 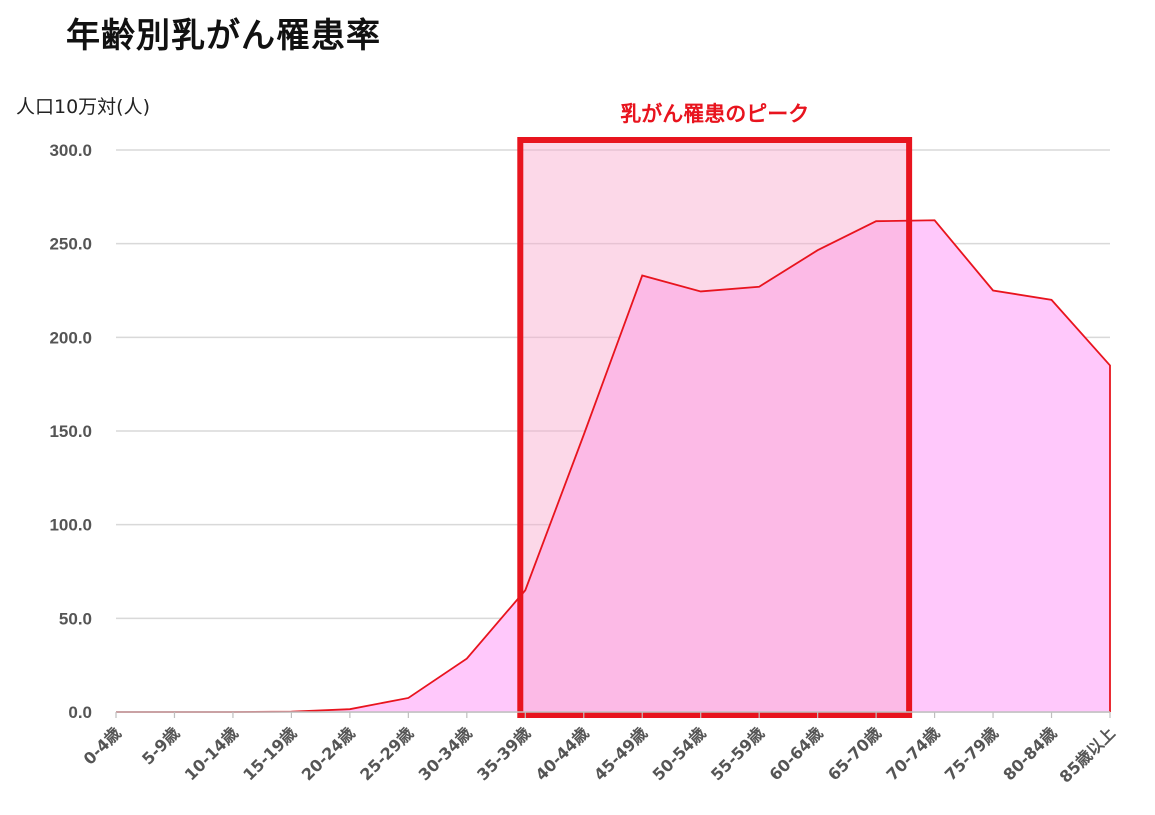 What do you see at coordinates (679, 753) in the screenshot?
I see `x-tick-label: 50-54歳` at bounding box center [679, 753].